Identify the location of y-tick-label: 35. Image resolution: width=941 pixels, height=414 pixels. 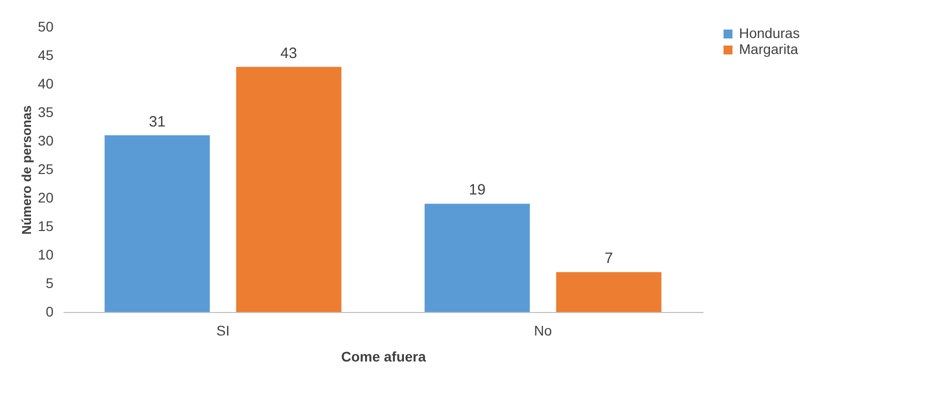
(46, 112).